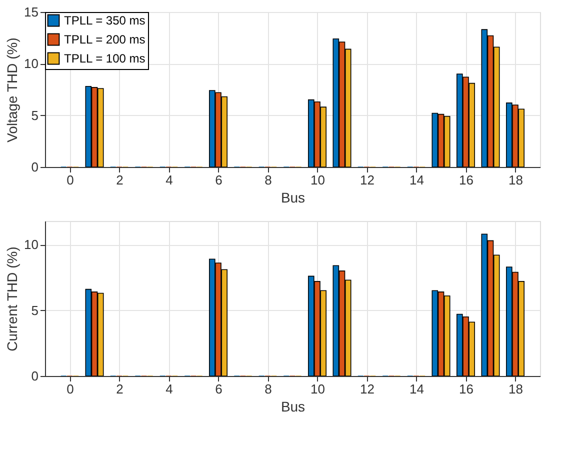  I want to click on y-tick-label: 15, so click(31, 12).